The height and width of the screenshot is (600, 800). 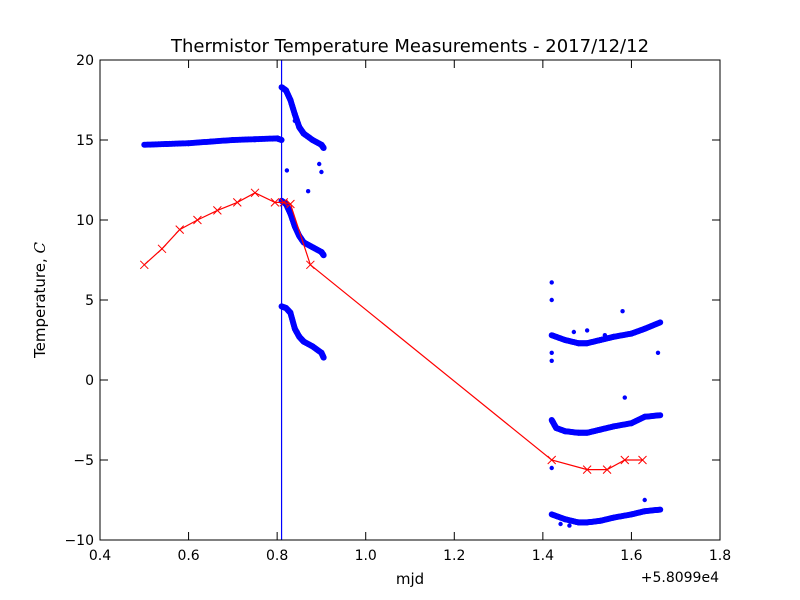 What do you see at coordinates (454, 556) in the screenshot?
I see `x-tick-label: 1.2` at bounding box center [454, 556].